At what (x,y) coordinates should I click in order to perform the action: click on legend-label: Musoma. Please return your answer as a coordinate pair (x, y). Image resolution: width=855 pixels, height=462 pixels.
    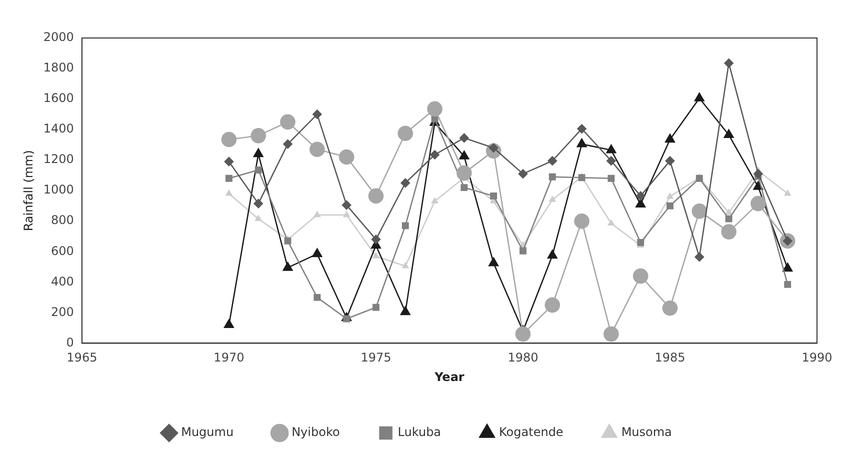
    Looking at the image, I should click on (646, 432).